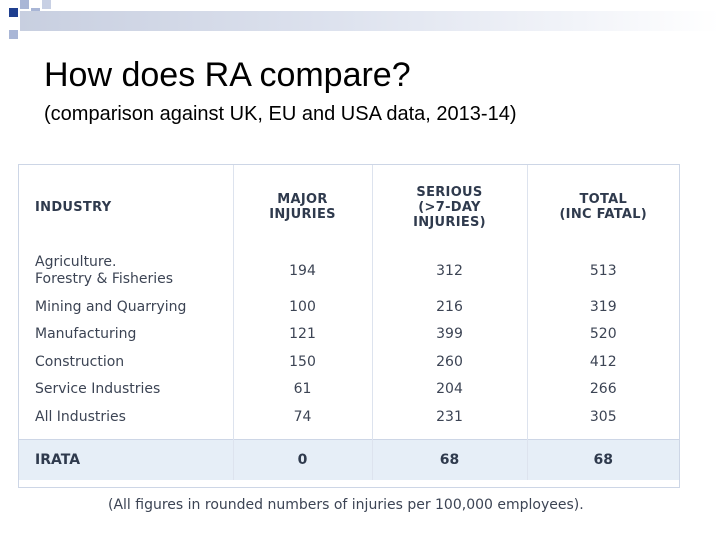  What do you see at coordinates (370, 21) in the screenshot?
I see `header-gradient-bar` at bounding box center [370, 21].